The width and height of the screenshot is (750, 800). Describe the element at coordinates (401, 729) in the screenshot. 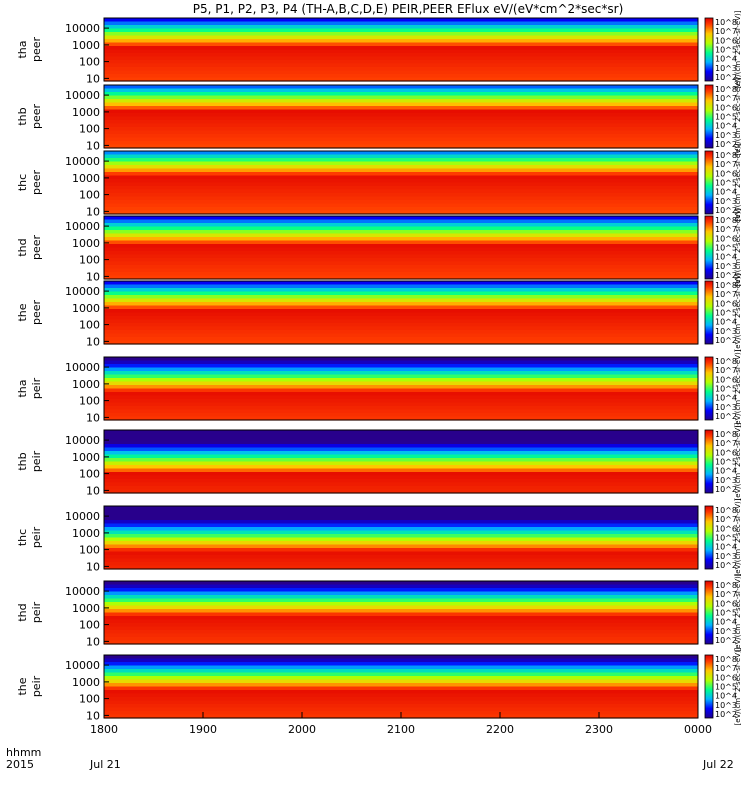

I see `x-tick-label: 2100` at that location.